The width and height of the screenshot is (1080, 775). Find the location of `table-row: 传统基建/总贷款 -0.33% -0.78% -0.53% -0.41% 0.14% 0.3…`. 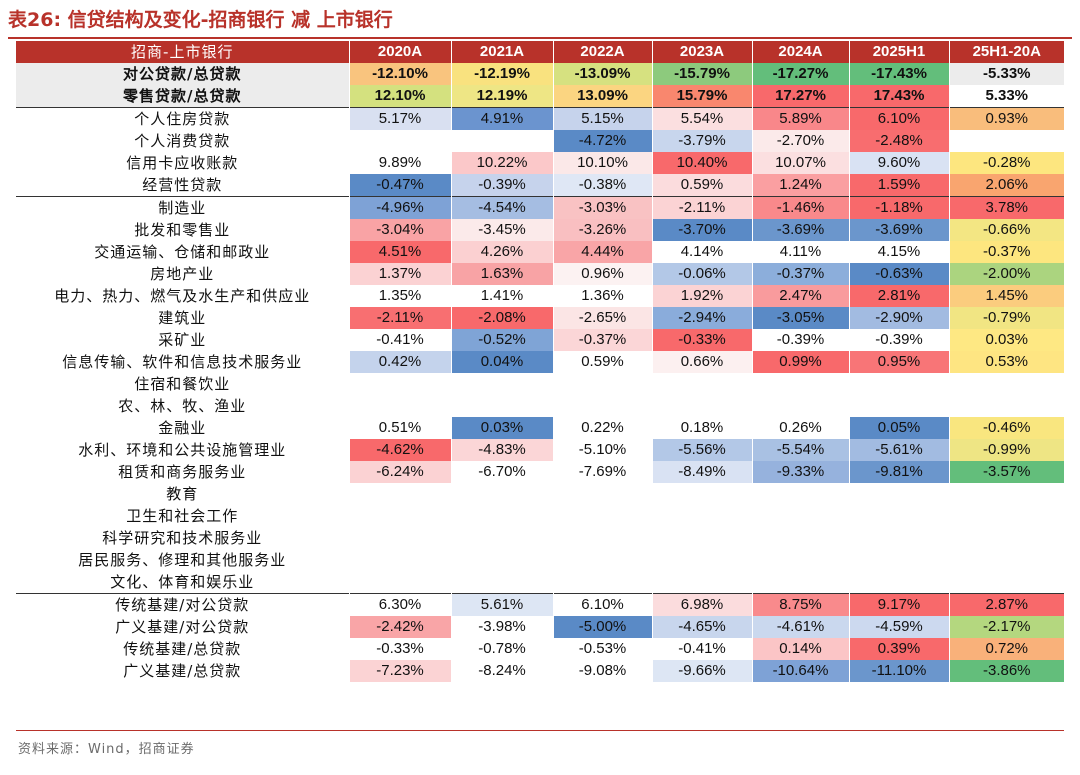

table-row: 传统基建/总贷款 -0.33% -0.78% -0.53% -0.41% 0.14% 0.3… is located at coordinates (540, 649).